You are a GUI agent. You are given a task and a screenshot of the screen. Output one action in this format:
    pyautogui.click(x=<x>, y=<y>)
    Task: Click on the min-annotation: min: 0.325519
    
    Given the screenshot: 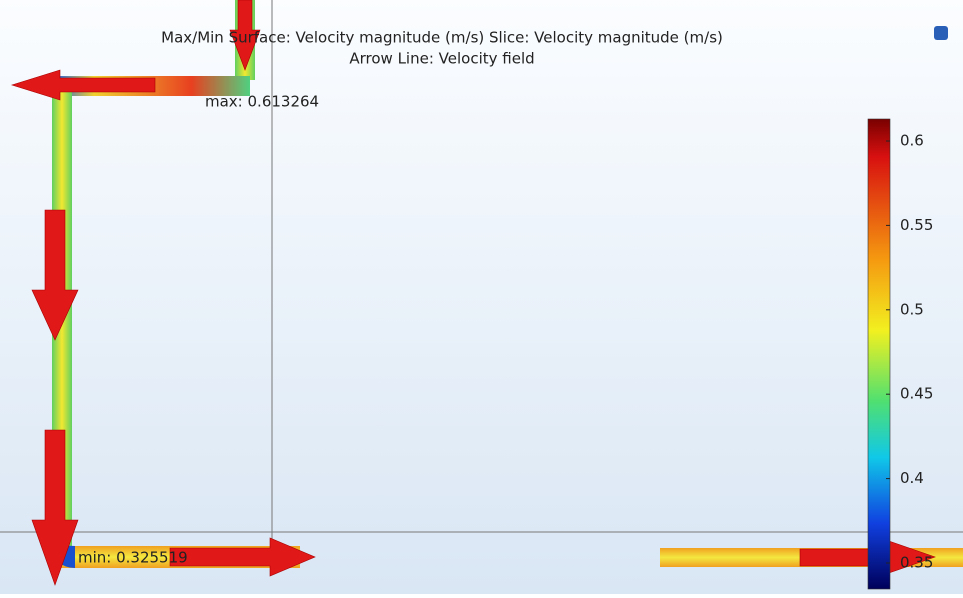 What is the action you would take?
    pyautogui.click(x=133, y=558)
    